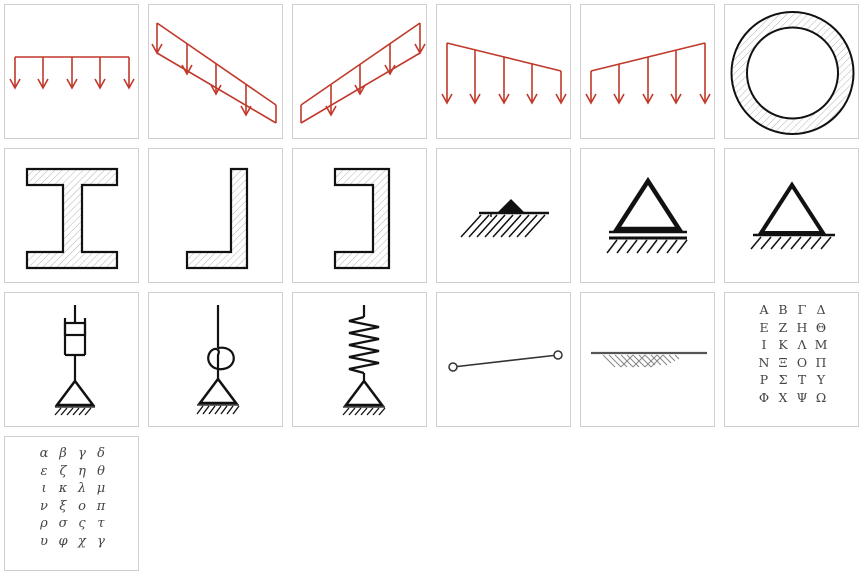  What do you see at coordinates (802, 380) in the screenshot?
I see `greek-letter: Τ` at bounding box center [802, 380].